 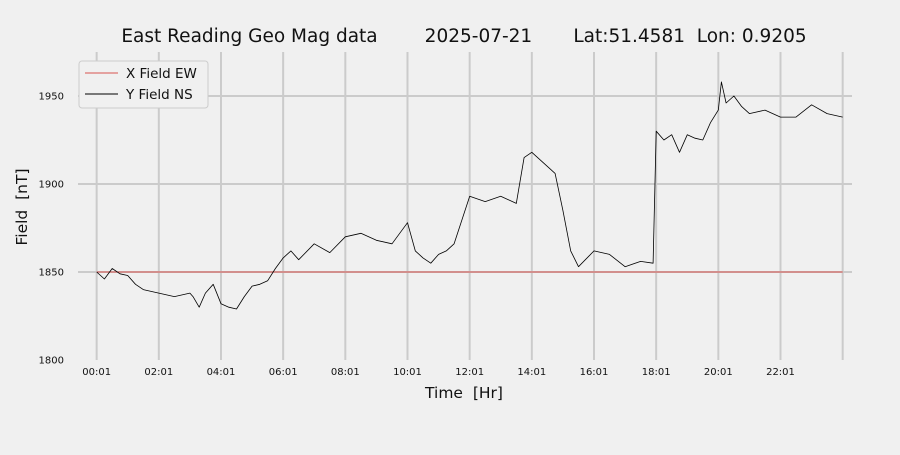 I want to click on y-tick-label: 1900, so click(x=51, y=185).